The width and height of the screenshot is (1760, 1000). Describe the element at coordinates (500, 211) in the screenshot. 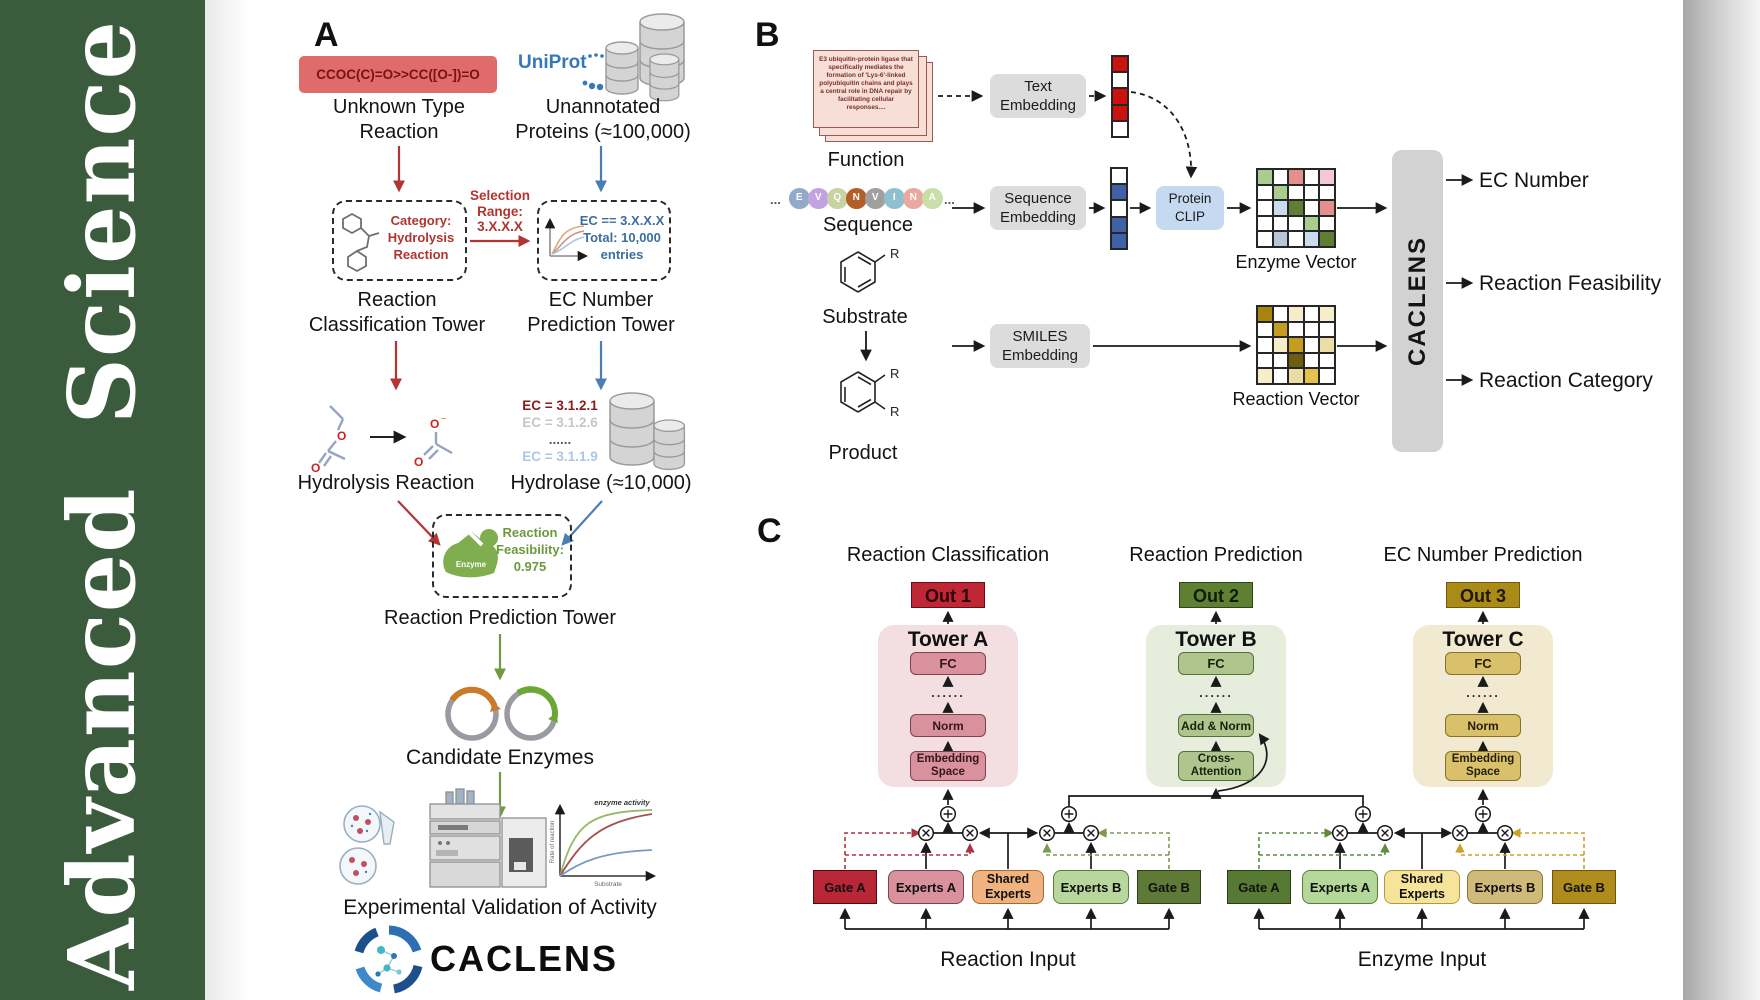

I see `selection-range-label: Selection Range: 3.X.X.X` at that location.